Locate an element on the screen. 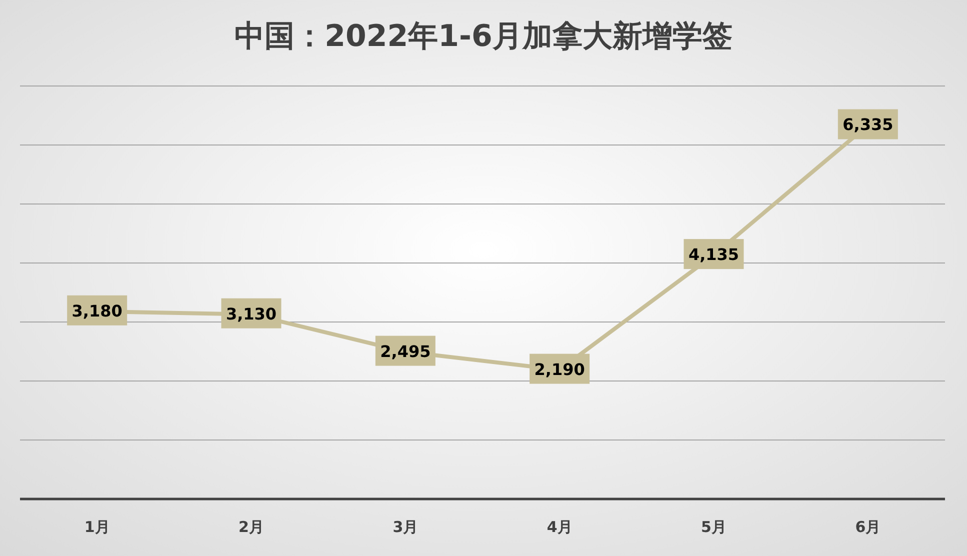  x-tick-label: 3月 is located at coordinates (405, 527).